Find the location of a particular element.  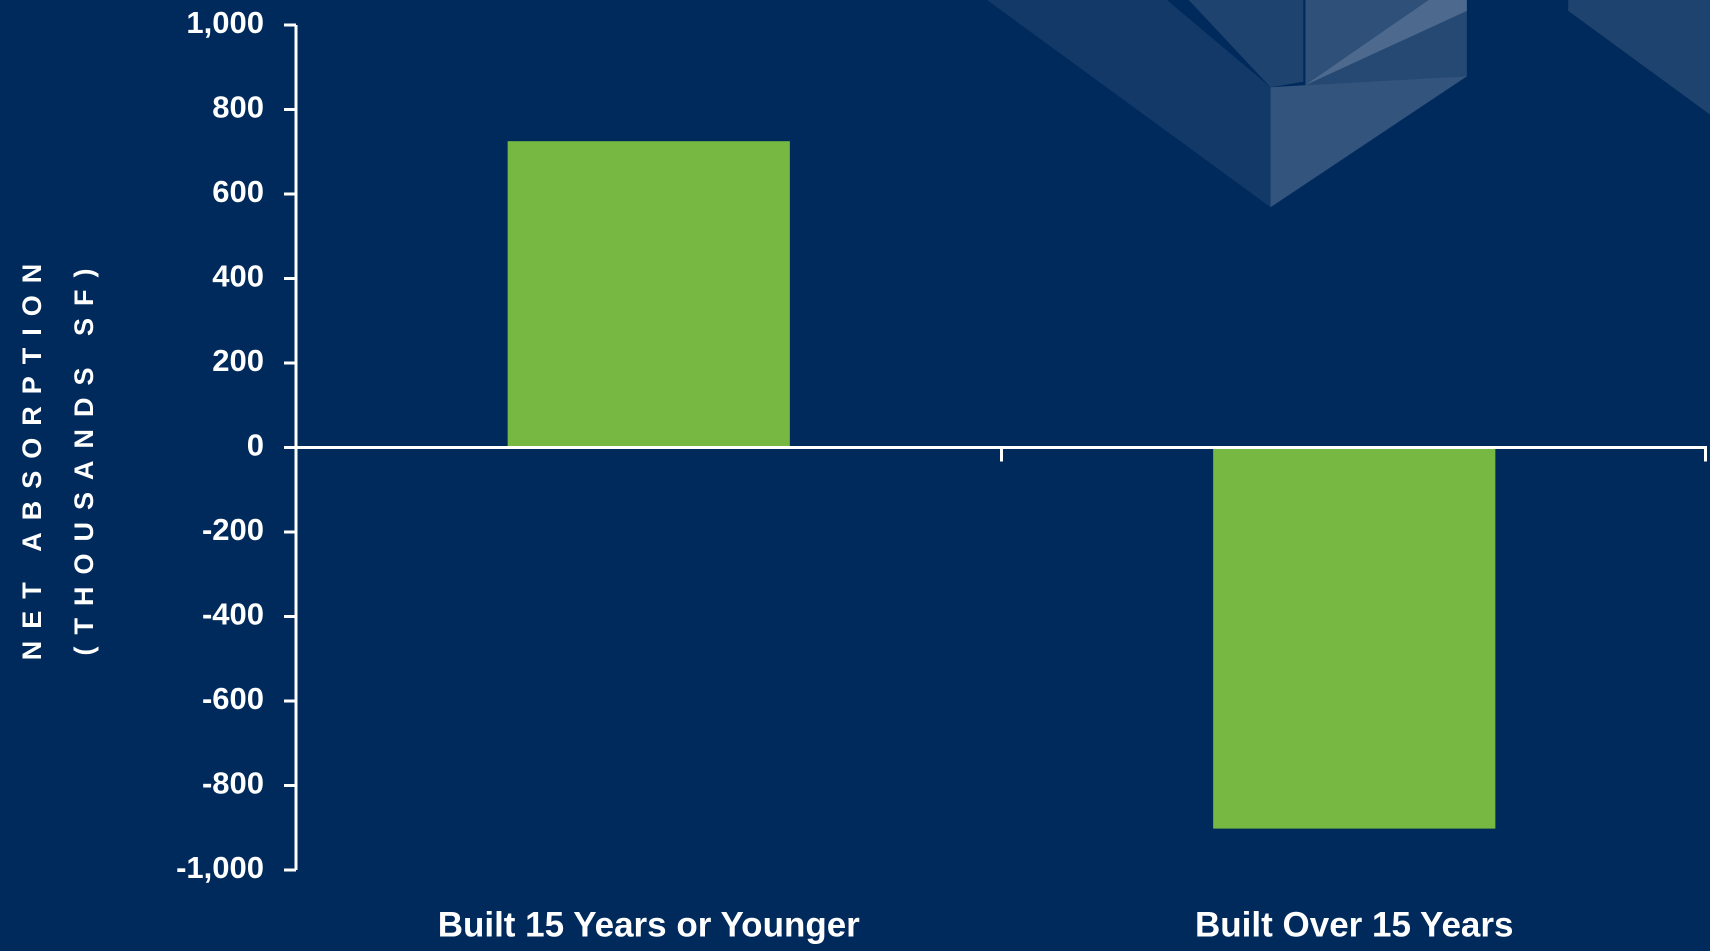

x-tick-label: Built Over 15 Years is located at coordinates (1354, 924).